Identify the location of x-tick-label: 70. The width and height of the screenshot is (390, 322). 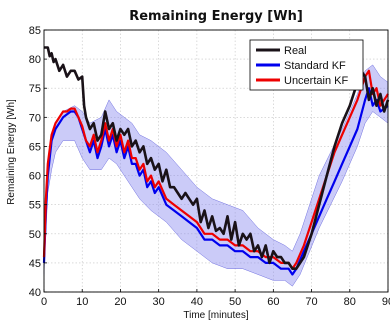
(311, 302).